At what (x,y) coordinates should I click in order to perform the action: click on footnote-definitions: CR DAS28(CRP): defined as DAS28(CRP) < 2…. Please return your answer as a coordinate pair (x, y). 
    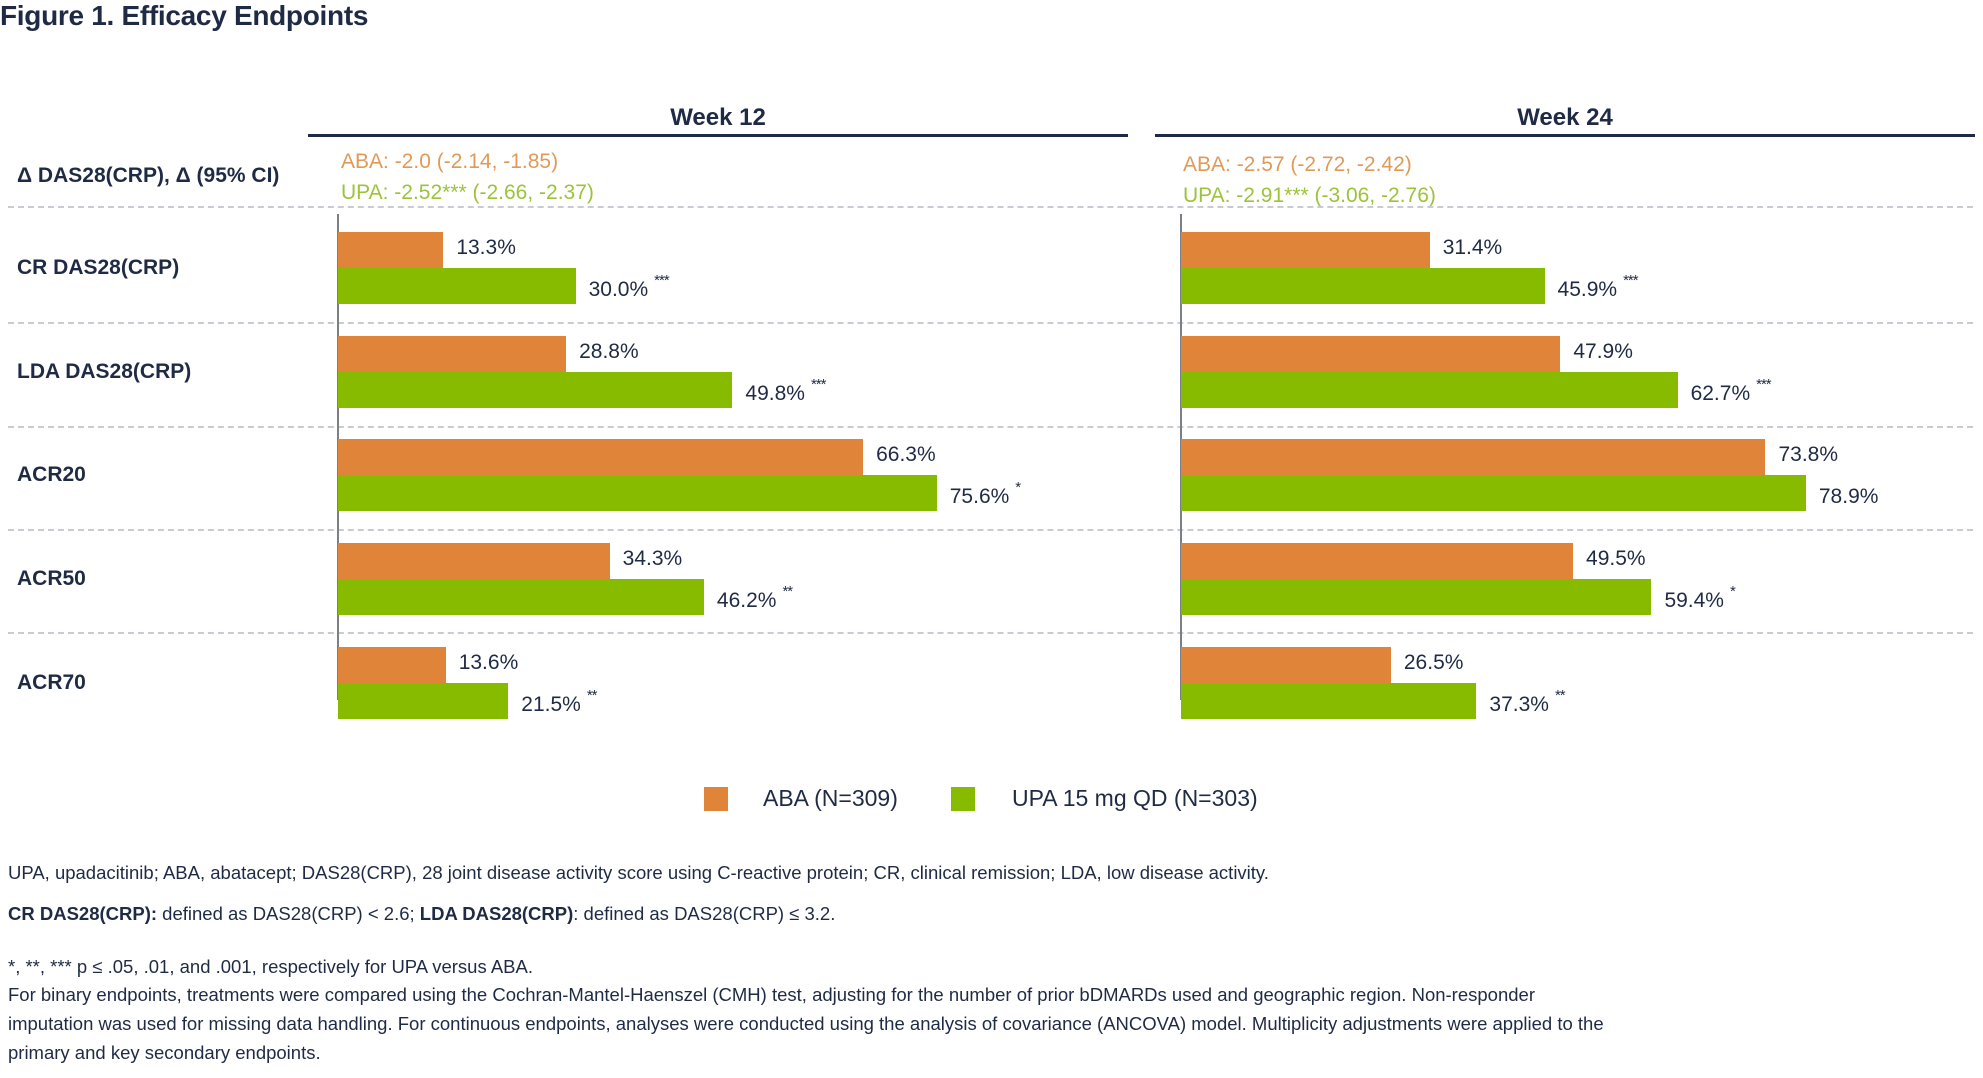
    Looking at the image, I should click on (421, 914).